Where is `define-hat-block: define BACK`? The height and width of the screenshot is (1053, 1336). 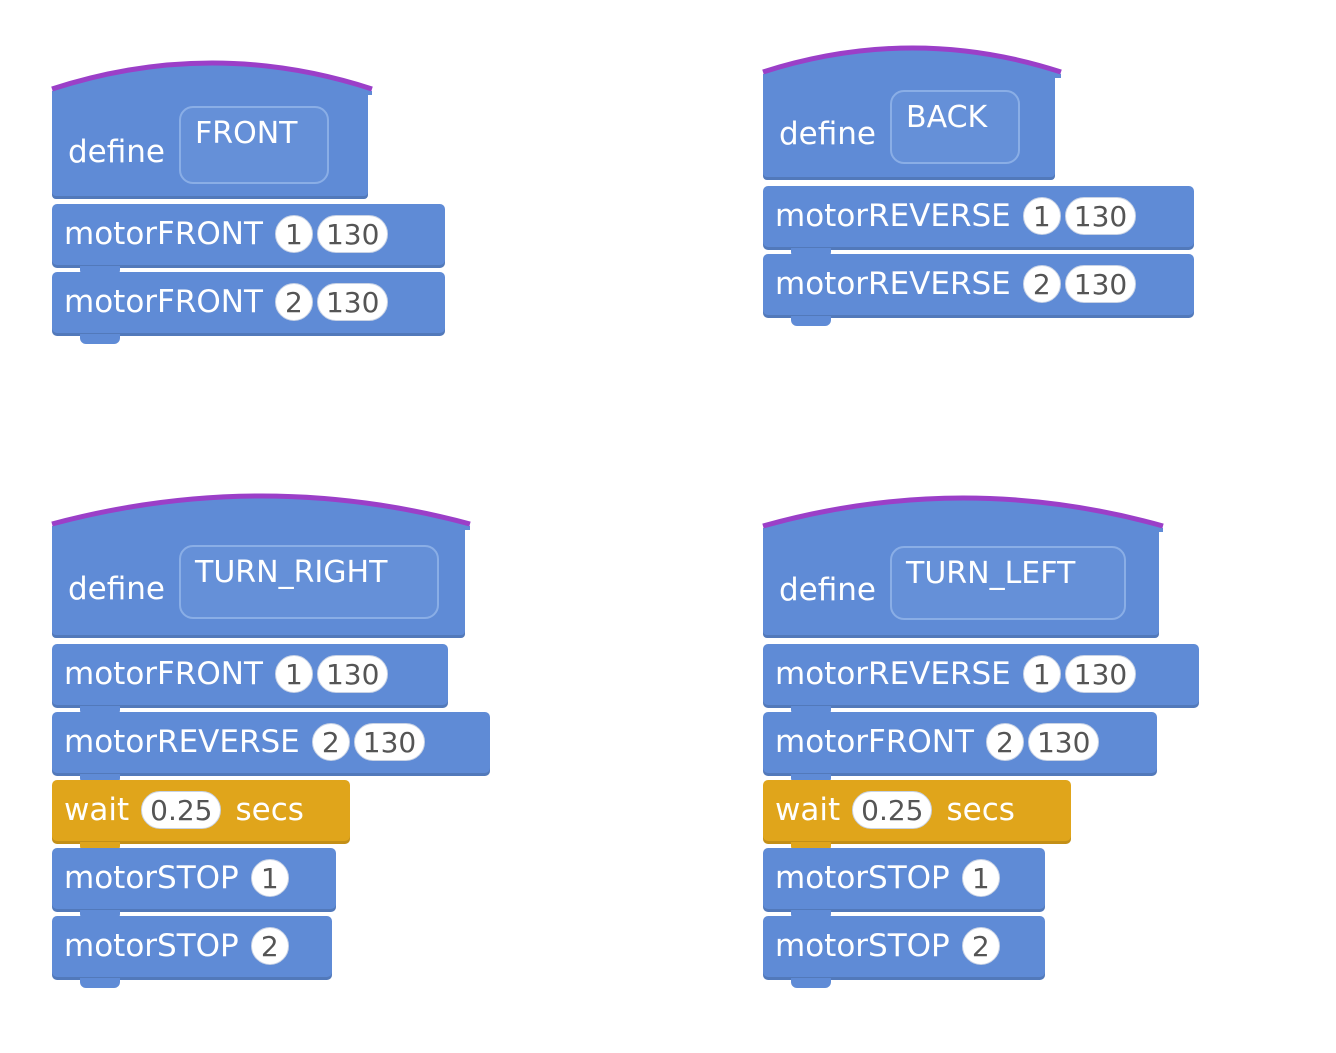 define-hat-block: define BACK is located at coordinates (912, 111).